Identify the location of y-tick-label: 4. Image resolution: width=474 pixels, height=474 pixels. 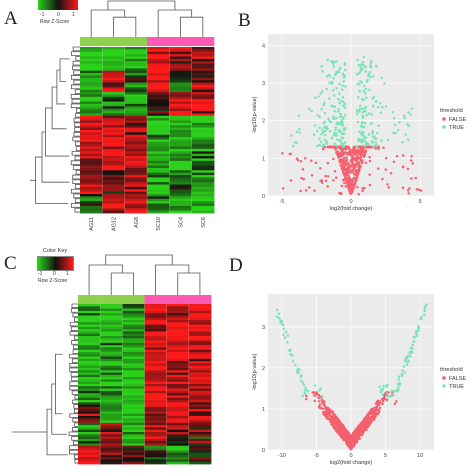
(263, 46).